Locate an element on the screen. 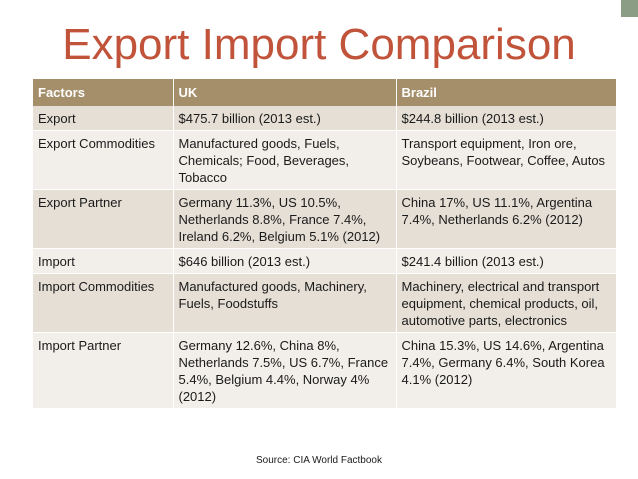 The width and height of the screenshot is (638, 479). slide-title: Export Import Comparison is located at coordinates (319, 44).